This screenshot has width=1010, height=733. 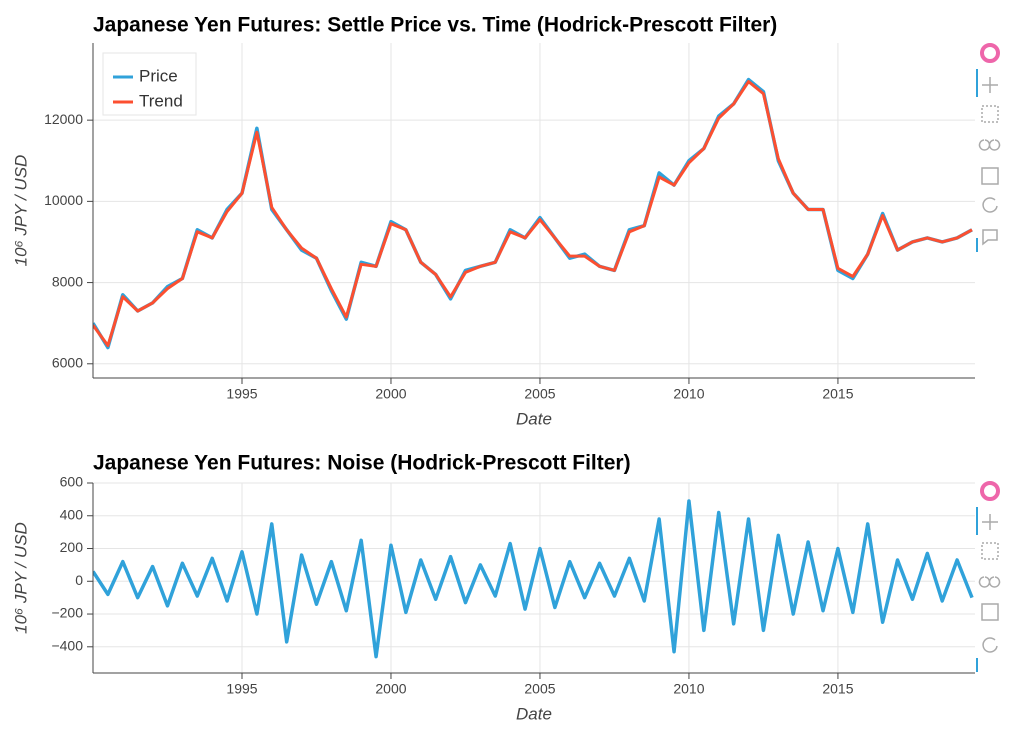 What do you see at coordinates (72, 482) in the screenshot?
I see `y-tick-label: 600` at bounding box center [72, 482].